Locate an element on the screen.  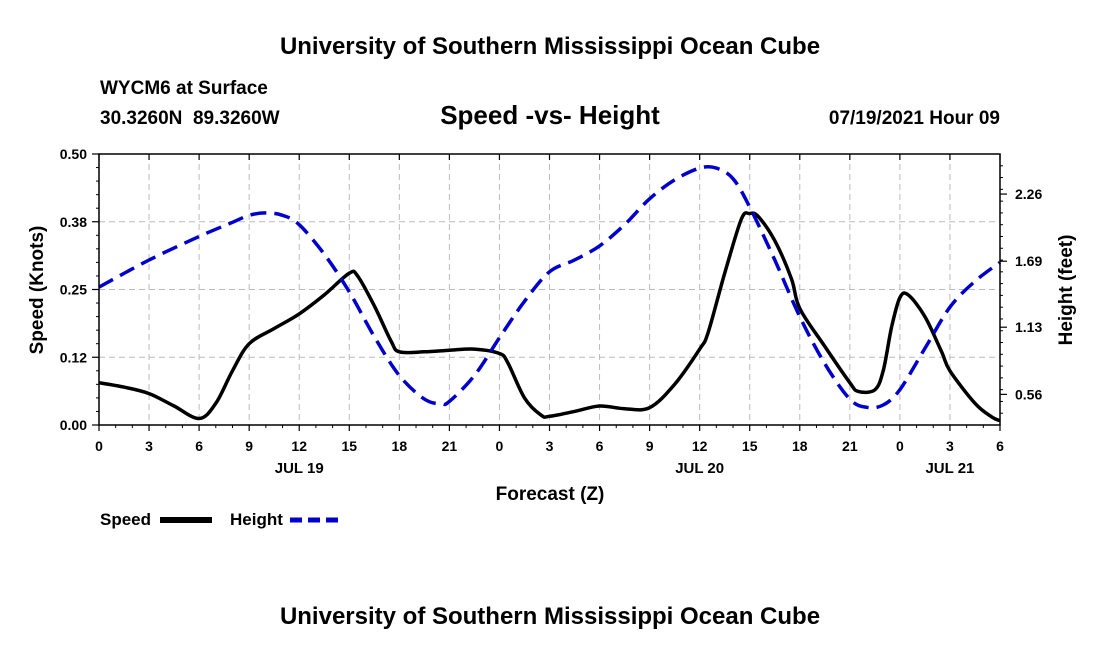
datetime-label: 07/19/2021 Hour 09 is located at coordinates (914, 118).